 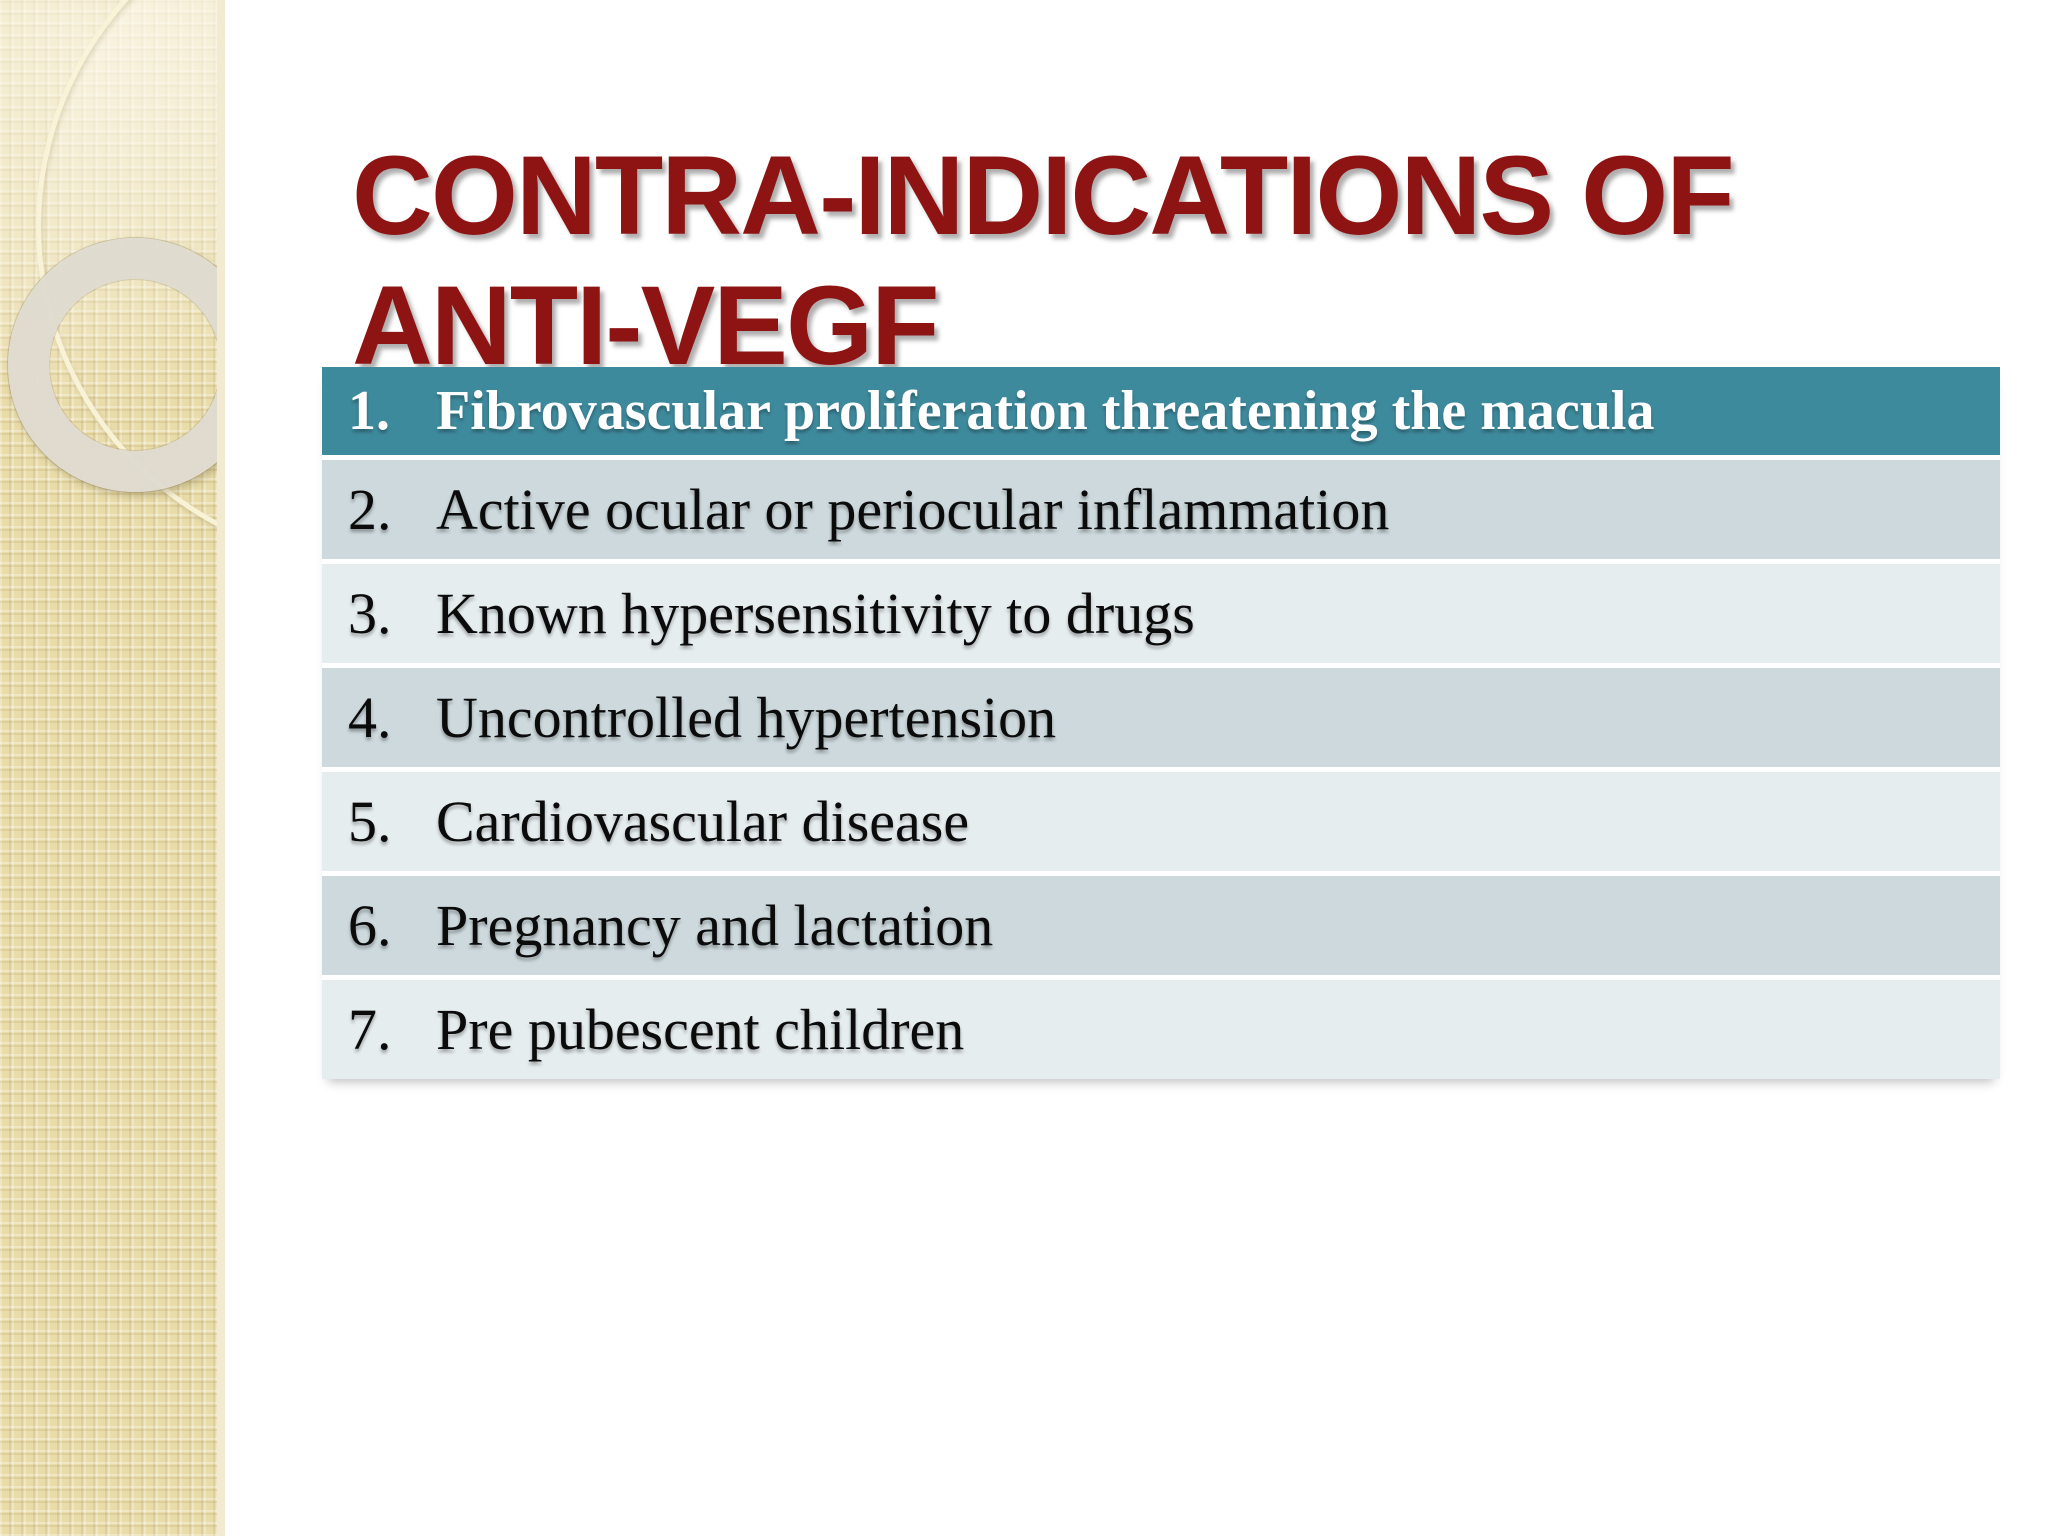 What do you see at coordinates (112, 768) in the screenshot?
I see `sidebar-decoration` at bounding box center [112, 768].